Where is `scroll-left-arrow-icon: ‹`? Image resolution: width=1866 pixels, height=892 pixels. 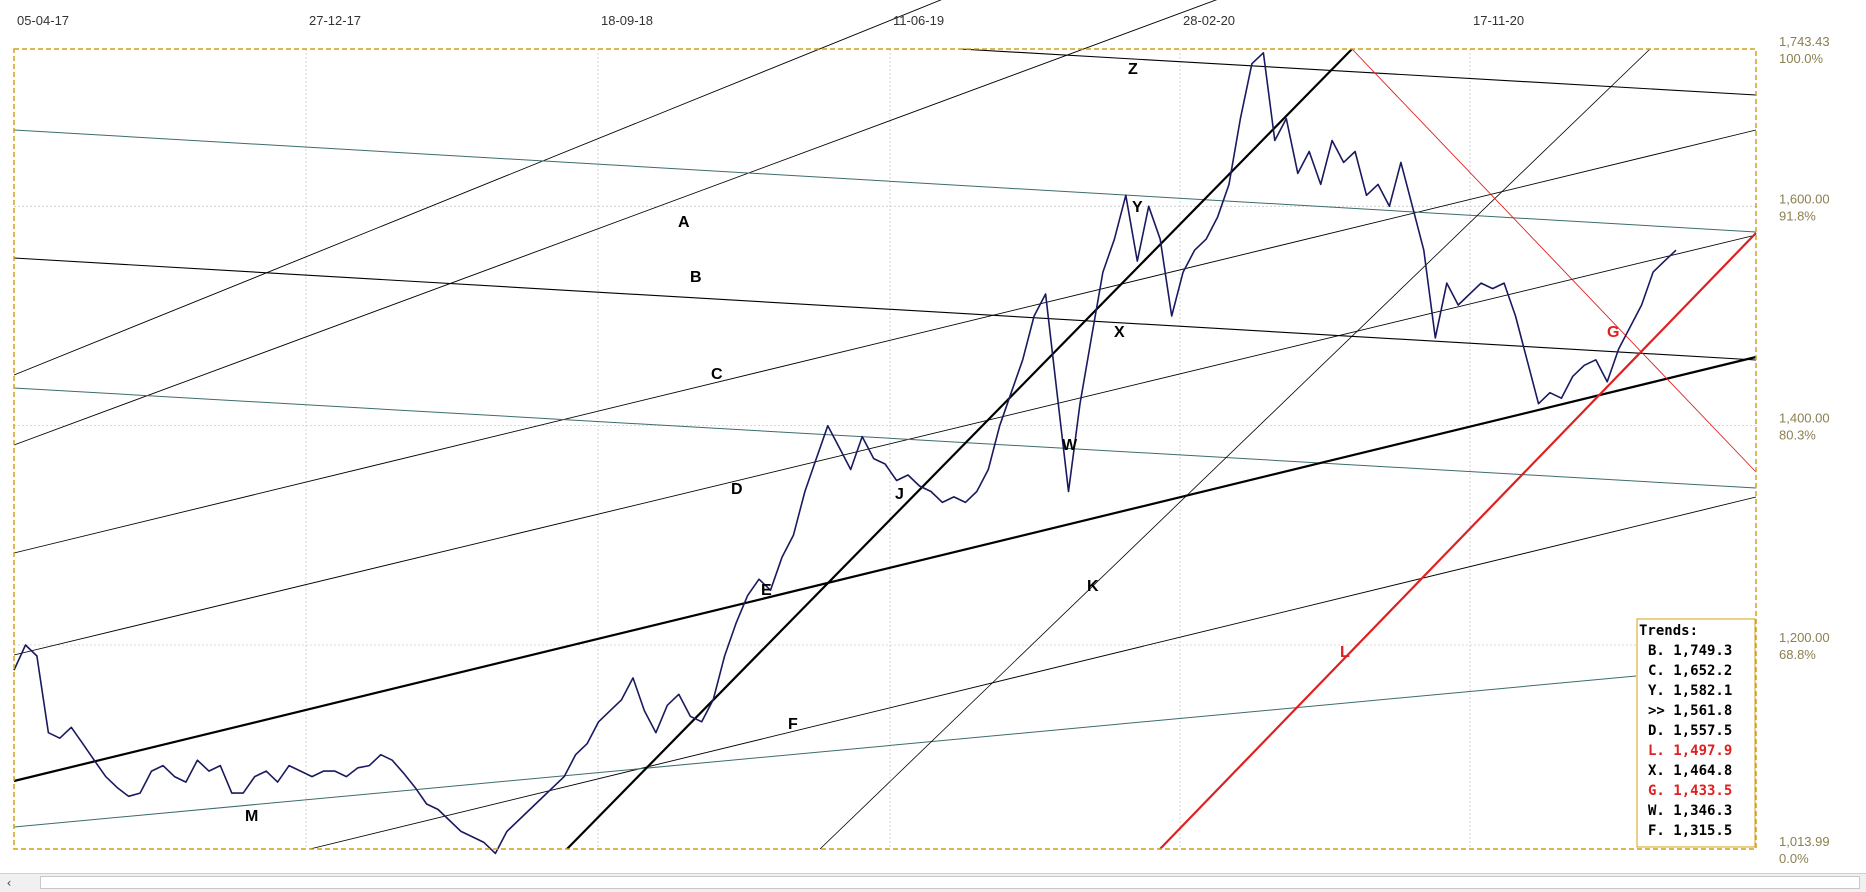 scroll-left-arrow-icon: ‹ is located at coordinates (9, 883).